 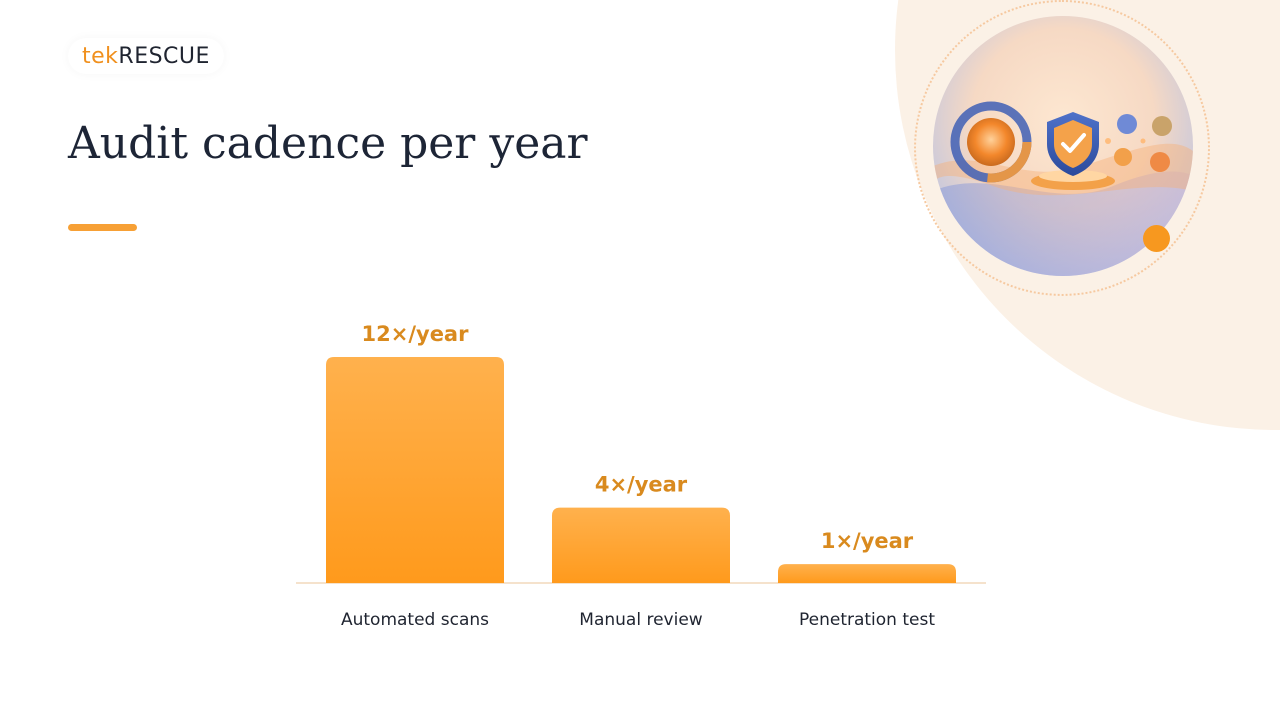 What do you see at coordinates (1156, 238) in the screenshot?
I see `hero-accent-dot` at bounding box center [1156, 238].